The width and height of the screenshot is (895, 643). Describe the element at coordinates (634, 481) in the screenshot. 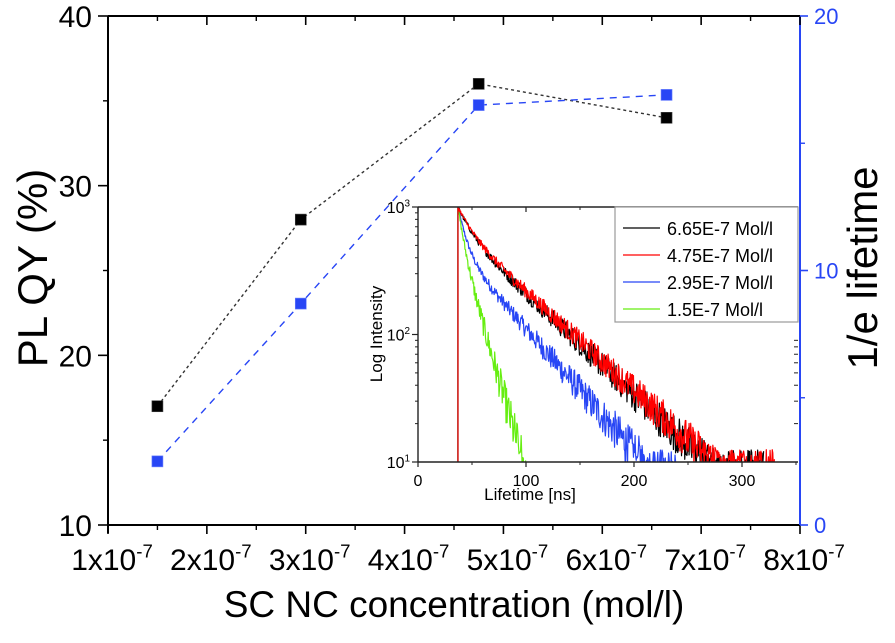

I see `inset-x-tick-label: 200` at that location.